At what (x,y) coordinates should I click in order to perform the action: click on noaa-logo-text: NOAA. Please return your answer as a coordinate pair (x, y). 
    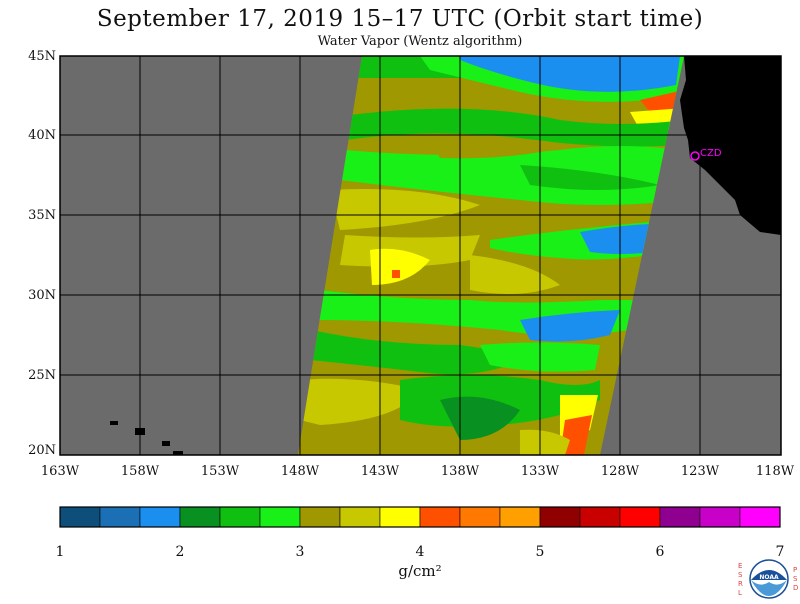
    Looking at the image, I should click on (769, 577).